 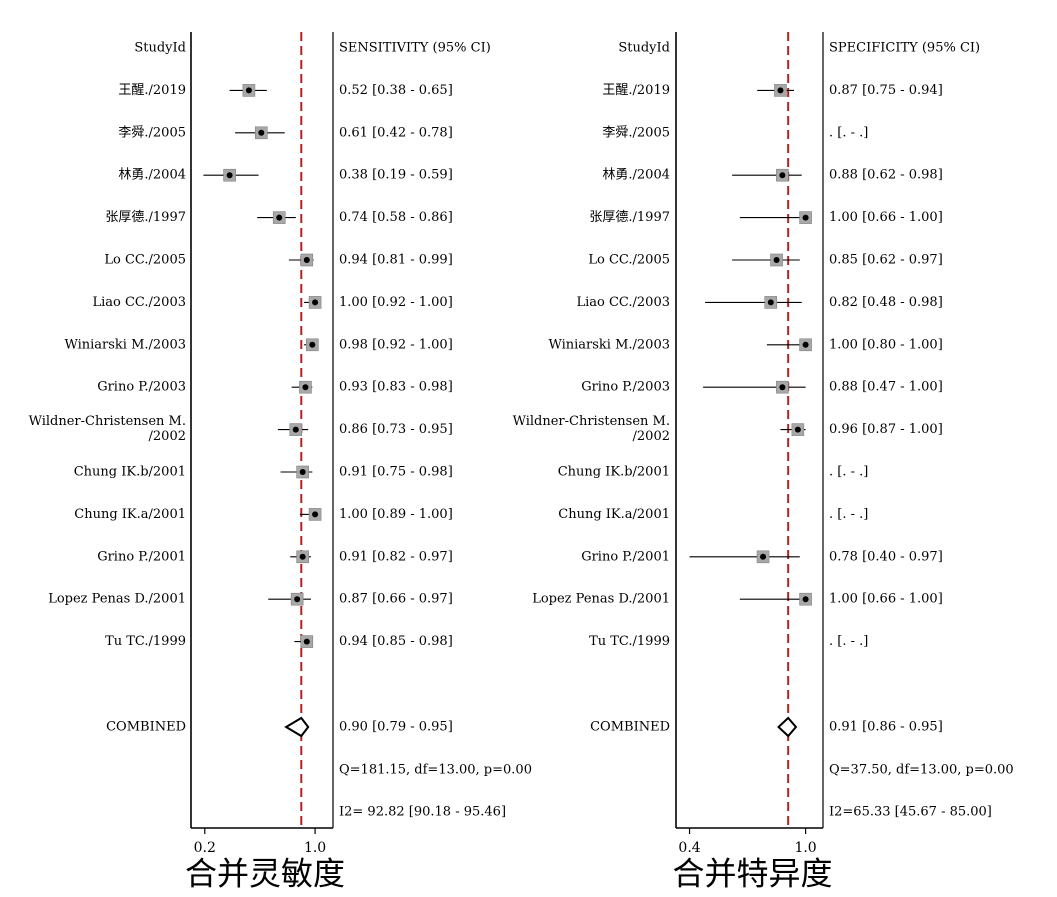 What do you see at coordinates (396, 727) in the screenshot?
I see `combined-estimate-label: 0.90 [0.79 - 0.95]` at bounding box center [396, 727].